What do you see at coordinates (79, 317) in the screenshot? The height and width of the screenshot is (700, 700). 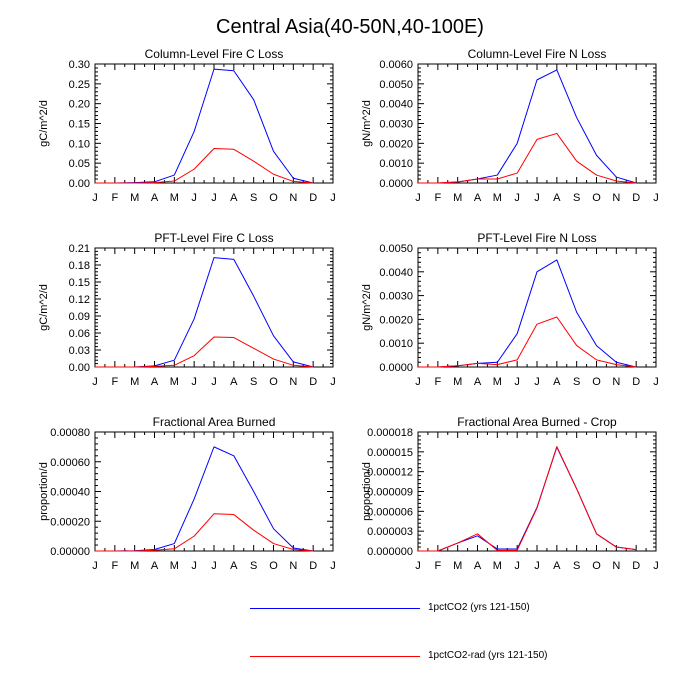 I see `y-tick-label: 0.09` at bounding box center [79, 317].